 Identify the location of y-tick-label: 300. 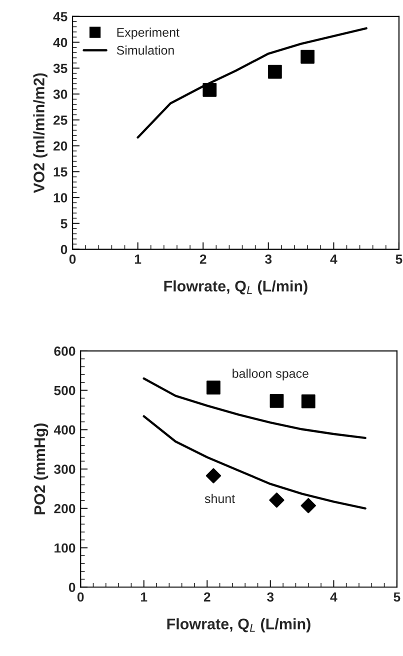
(65, 469).